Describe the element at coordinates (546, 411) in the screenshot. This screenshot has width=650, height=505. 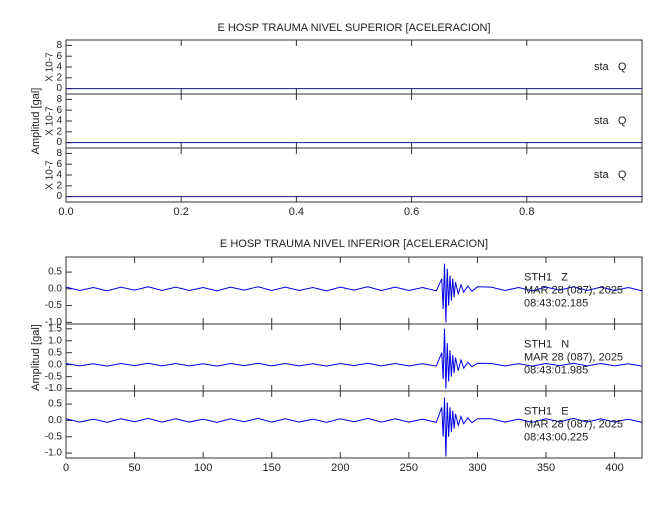
I see `panel-annotation: STH1 E` at that location.